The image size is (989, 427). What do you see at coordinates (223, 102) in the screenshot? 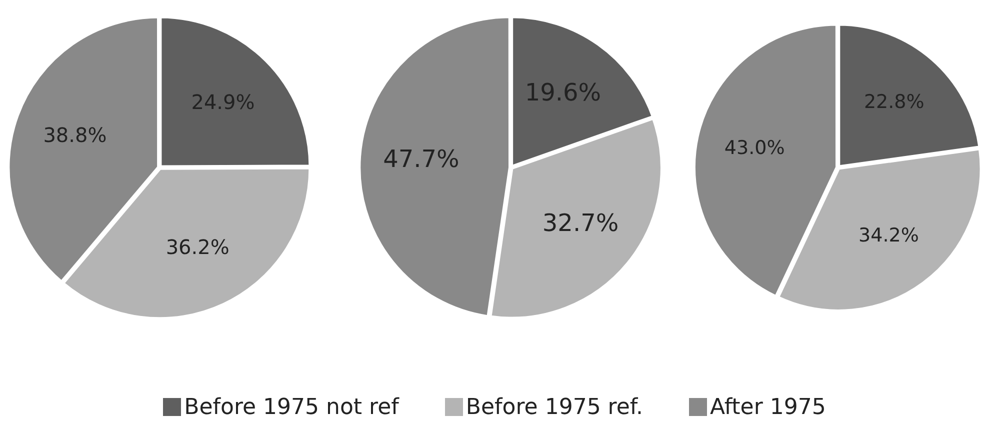
I see `data-label: 24.9%` at bounding box center [223, 102].